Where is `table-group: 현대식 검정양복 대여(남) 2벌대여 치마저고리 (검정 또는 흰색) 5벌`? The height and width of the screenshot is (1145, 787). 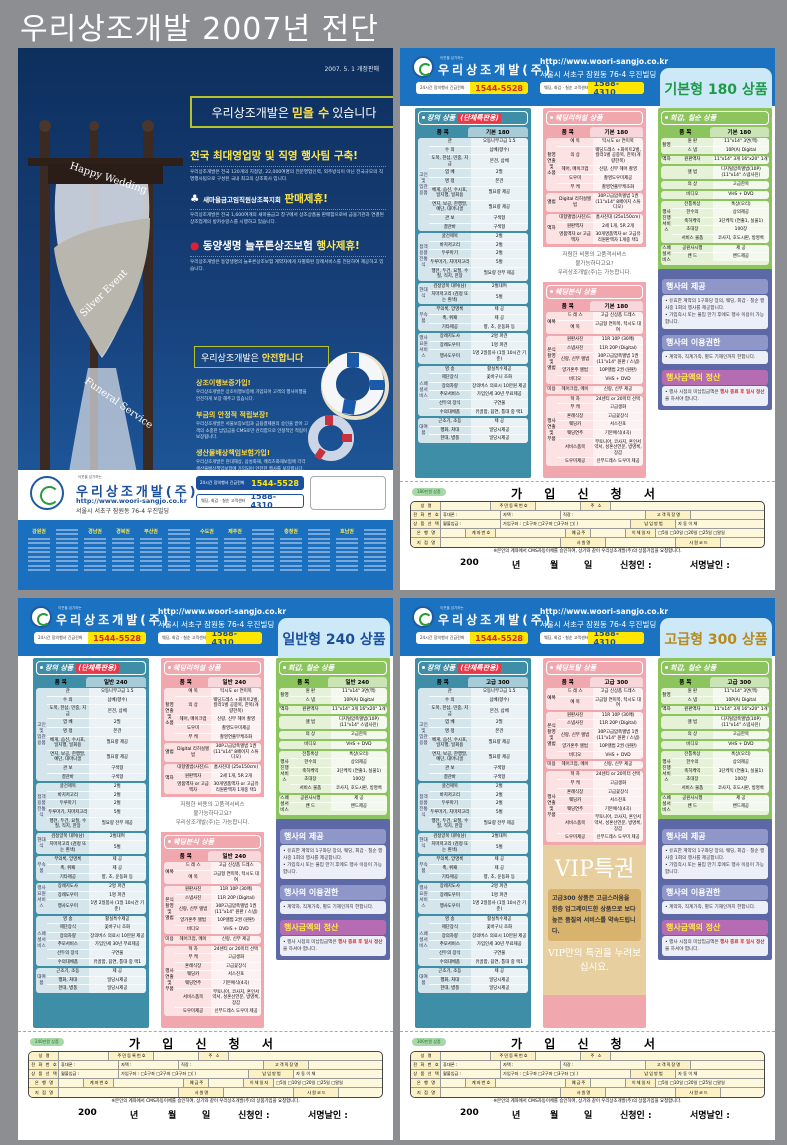
table-group: 현대식 검정양복 대여(남) 2벌대여 치마저고리 (검정 또는 흰색) 5벌 is located at coordinates (473, 843).